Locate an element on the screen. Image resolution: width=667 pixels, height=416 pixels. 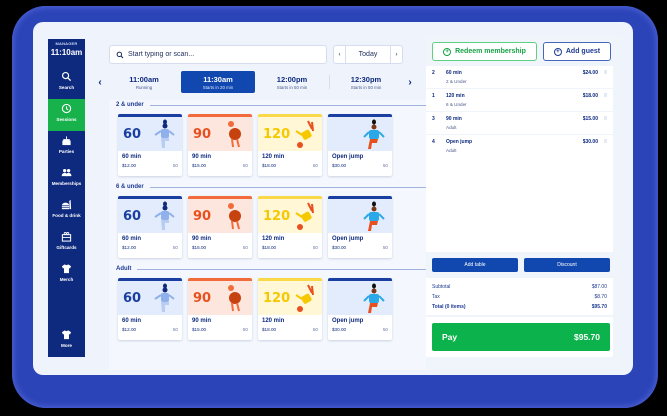
sidebar-item-giftcards: Giftcards is located at coordinates (66, 243).